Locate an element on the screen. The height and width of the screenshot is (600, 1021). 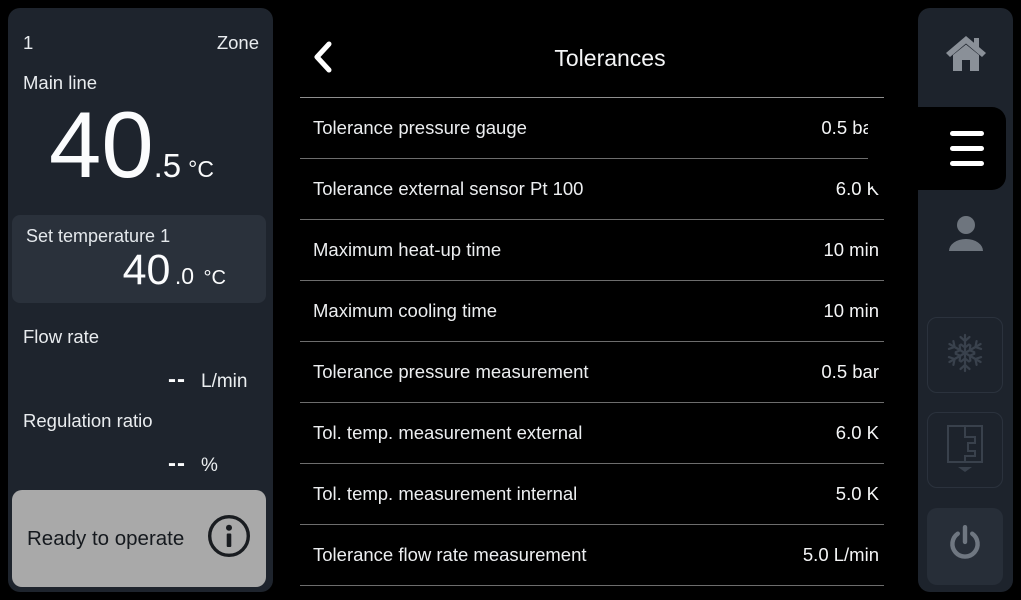
regulation-ratio-value: -- is located at coordinates (177, 463).